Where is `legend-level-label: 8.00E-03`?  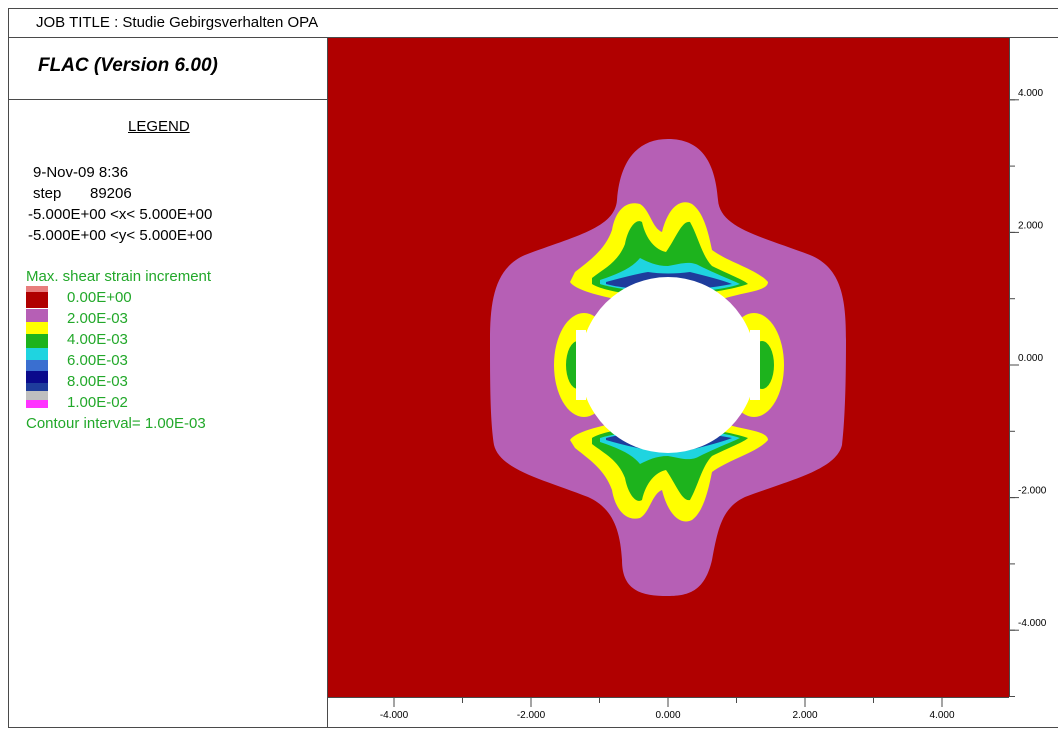 legend-level-label: 8.00E-03 is located at coordinates (97, 381).